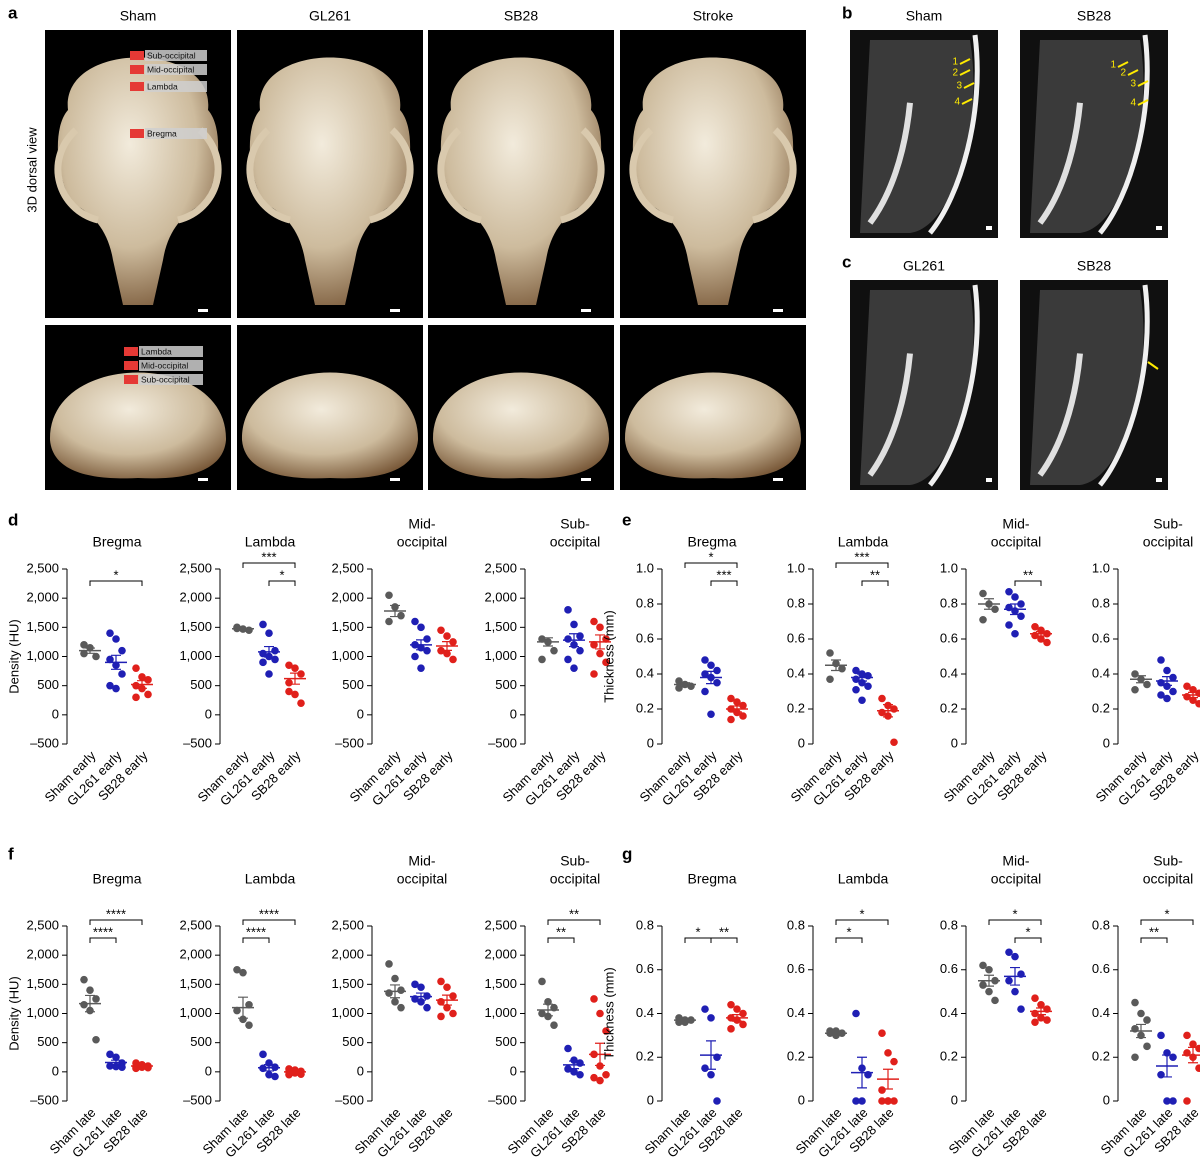 This screenshot has height=1172, width=1200. What do you see at coordinates (796, 1056) in the screenshot?
I see `y-tick-label: 0.2` at bounding box center [796, 1056].